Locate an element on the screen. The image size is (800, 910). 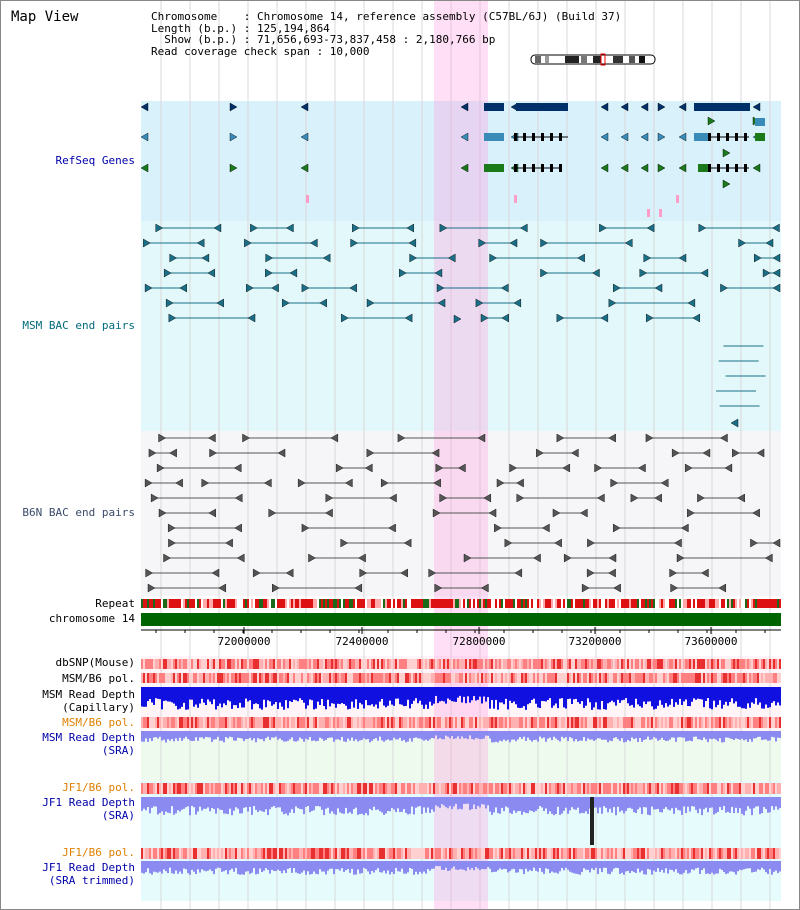
position-axis: 72000000 72400000 72800000 73200000 73600000 is located at coordinates (460, 637).